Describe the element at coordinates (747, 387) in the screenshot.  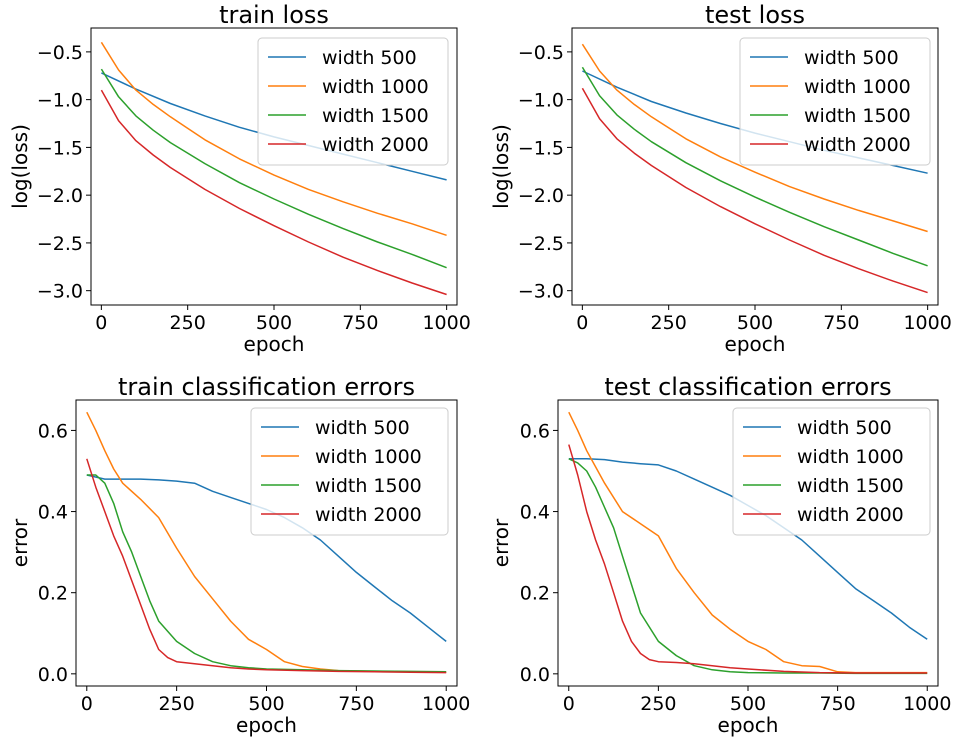
I see `chart-title: test classification errors` at that location.